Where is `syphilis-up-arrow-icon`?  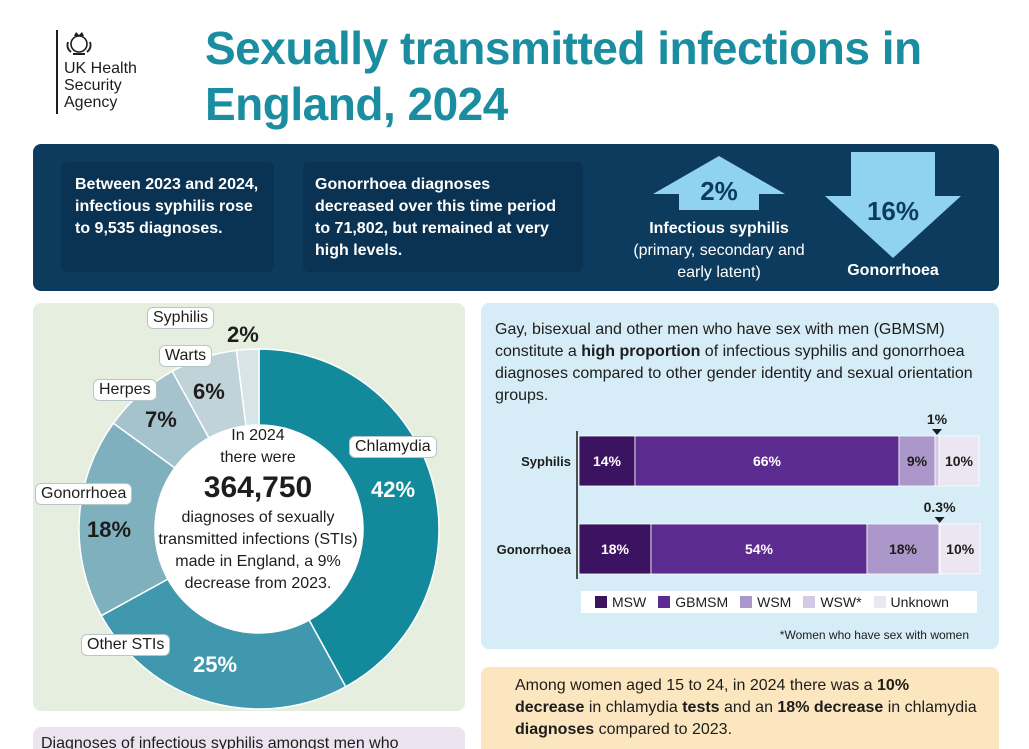
syphilis-up-arrow-icon is located at coordinates (719, 183).